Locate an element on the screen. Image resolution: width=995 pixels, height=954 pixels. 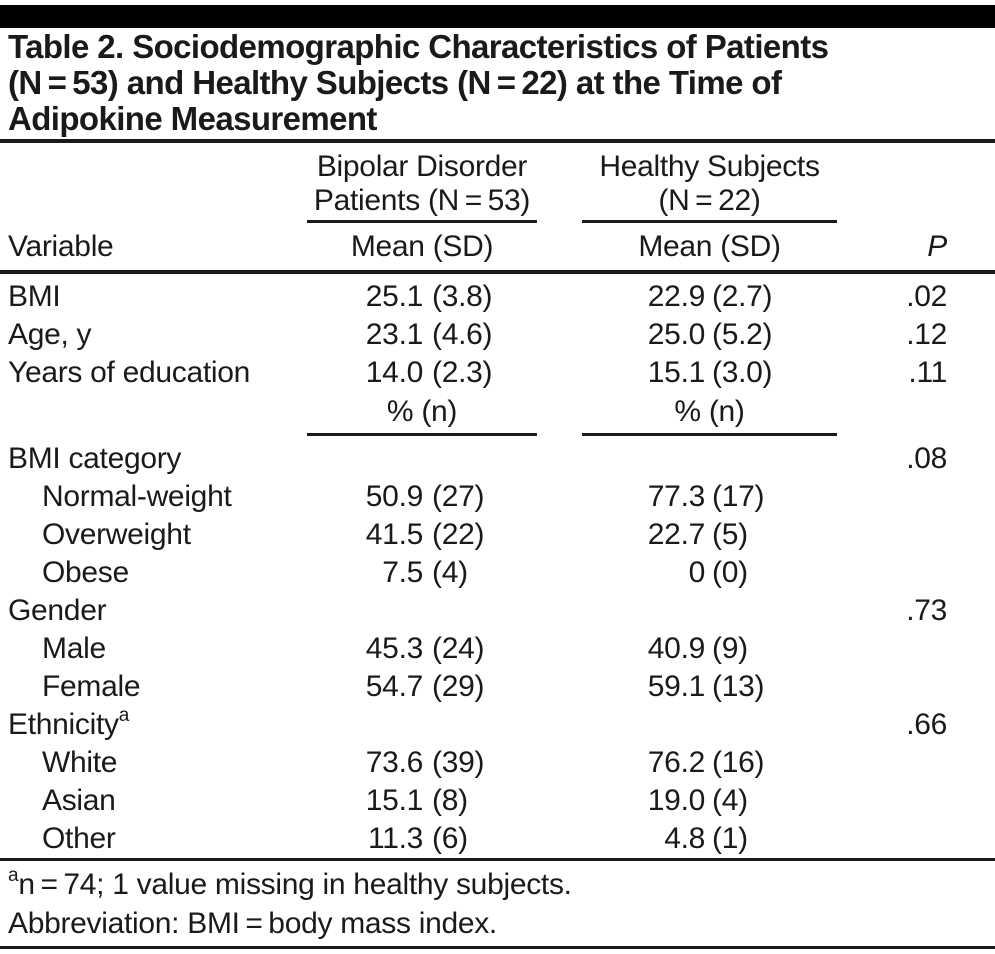
pct-value: 59.1 is located at coordinates (676, 686).